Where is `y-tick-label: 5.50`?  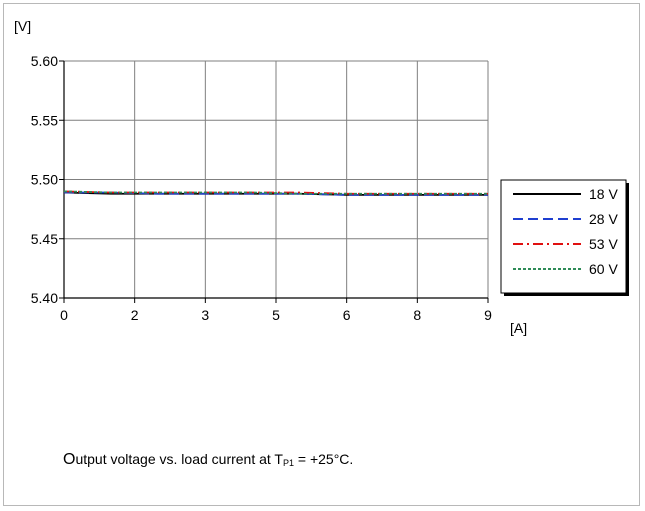 y-tick-label: 5.50 is located at coordinates (44, 180).